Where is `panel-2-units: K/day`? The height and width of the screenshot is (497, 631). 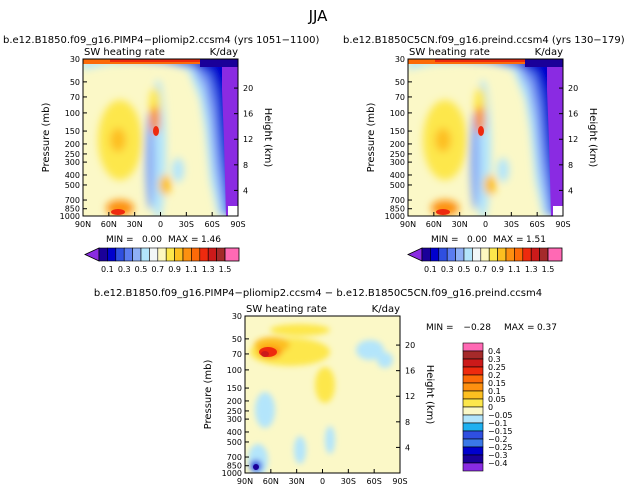
panel-2-units: K/day is located at coordinates (549, 52).